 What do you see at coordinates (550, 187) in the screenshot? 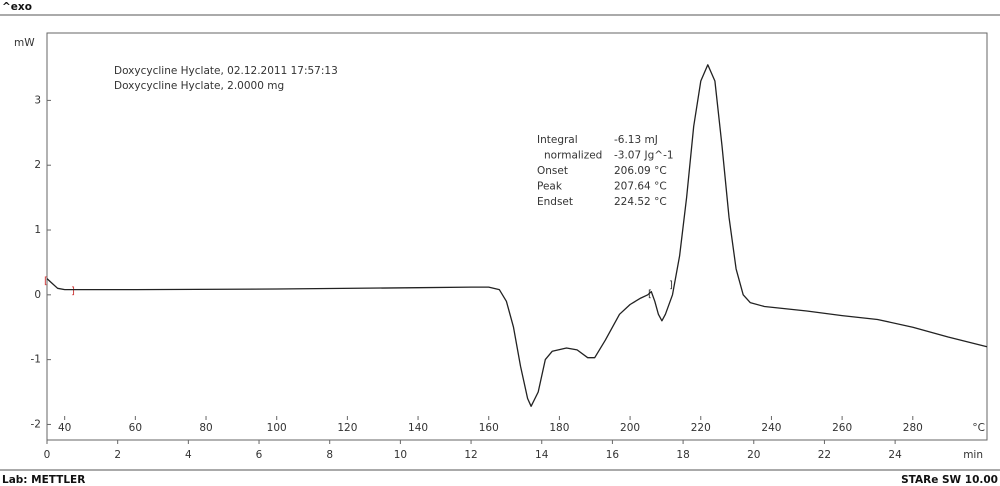
I see `result-name: Peak` at bounding box center [550, 187].